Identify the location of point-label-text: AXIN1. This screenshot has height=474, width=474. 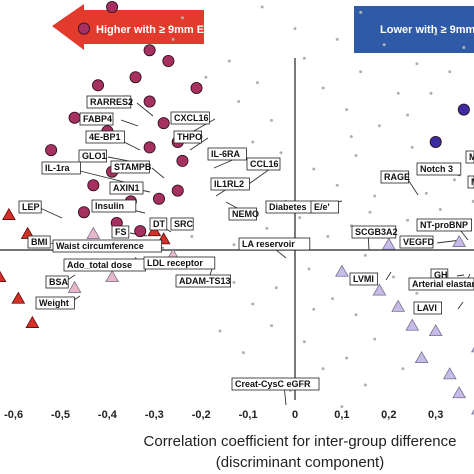
(126, 188).